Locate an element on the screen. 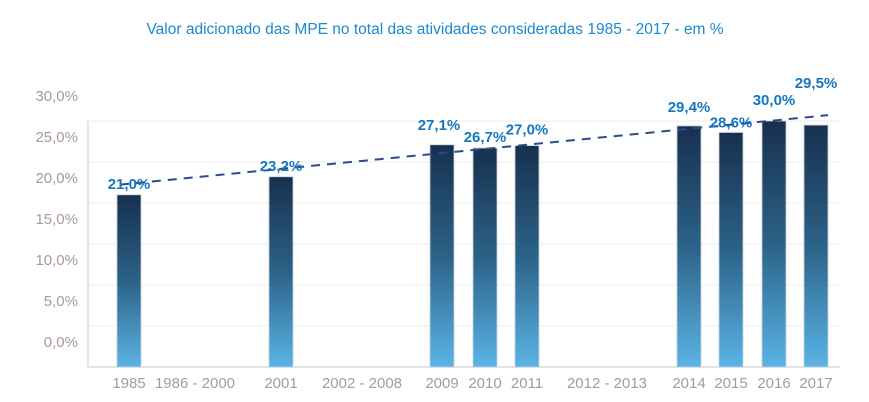  bar-2017 is located at coordinates (816, 246).